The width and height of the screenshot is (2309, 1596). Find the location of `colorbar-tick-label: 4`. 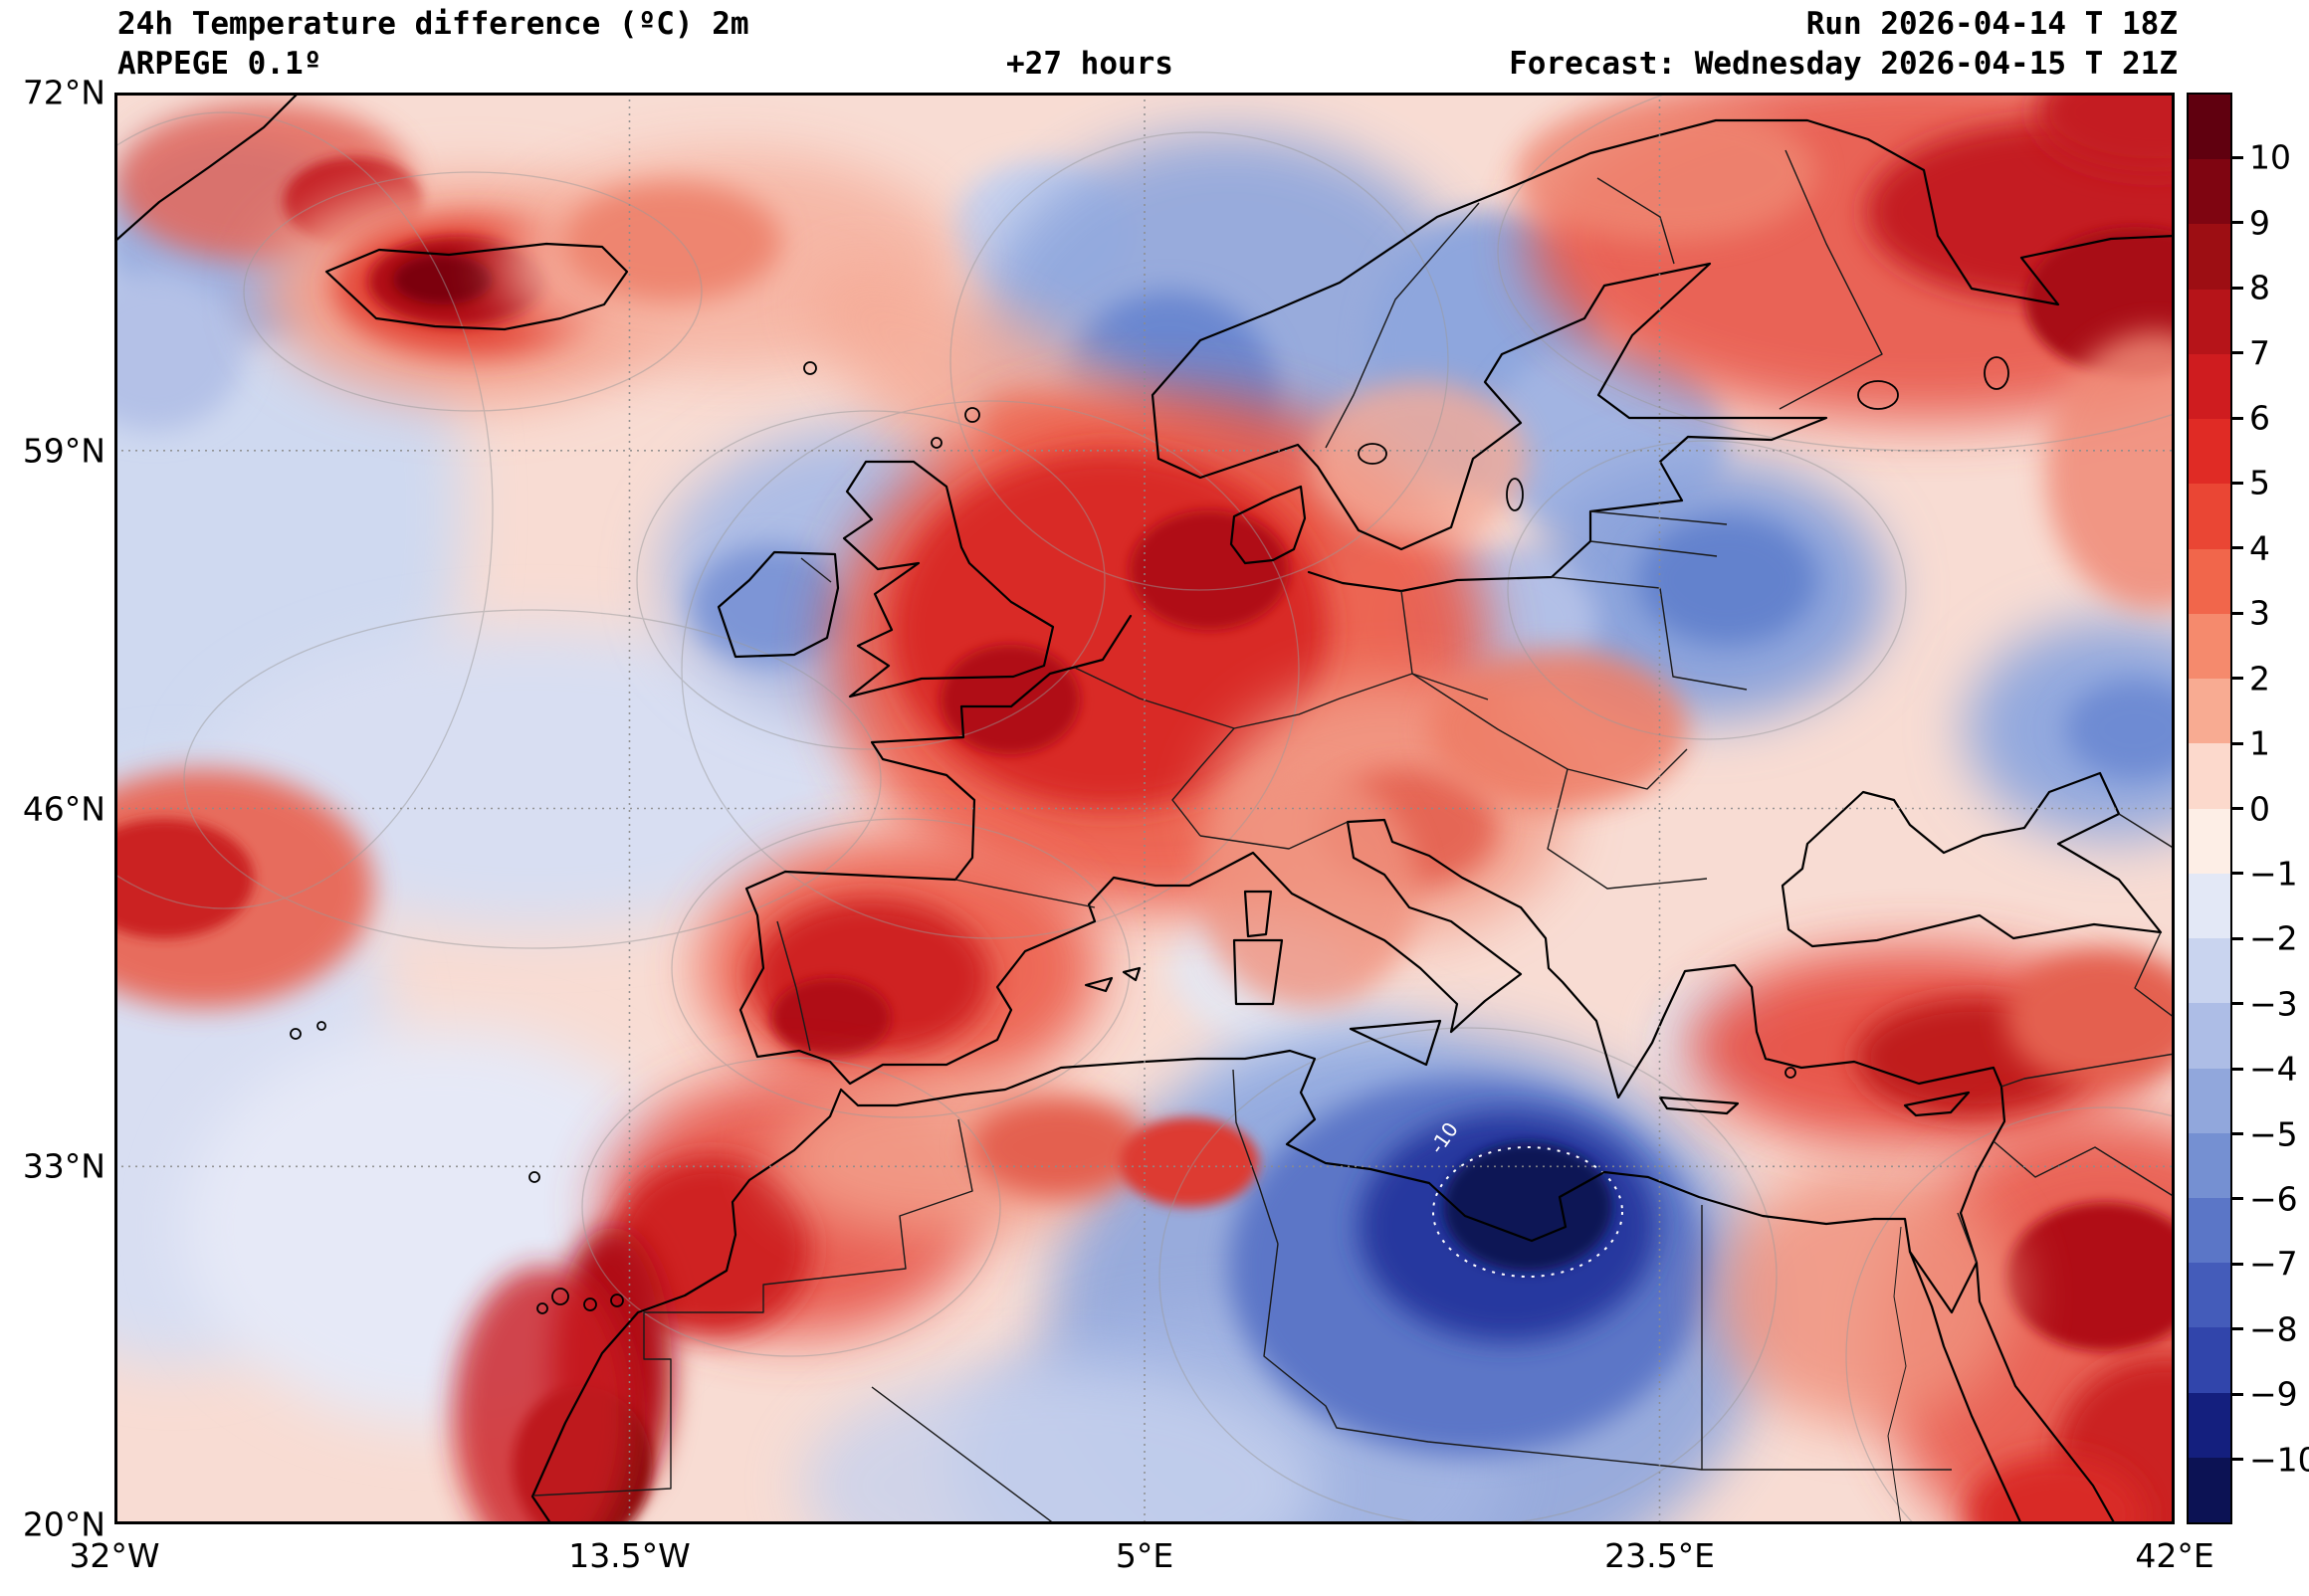

colorbar-tick-label: 4 is located at coordinates (2259, 548).